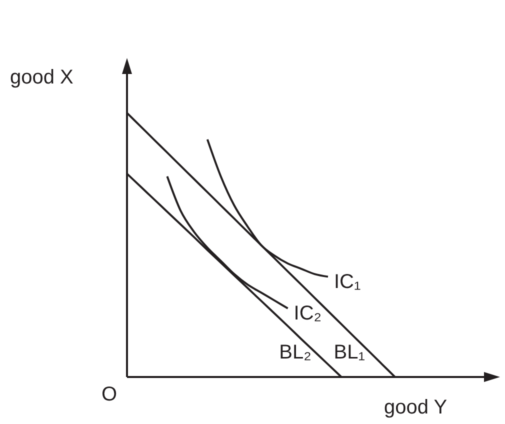  What do you see at coordinates (295, 352) in the screenshot?
I see `series-label: BL₂` at bounding box center [295, 352].